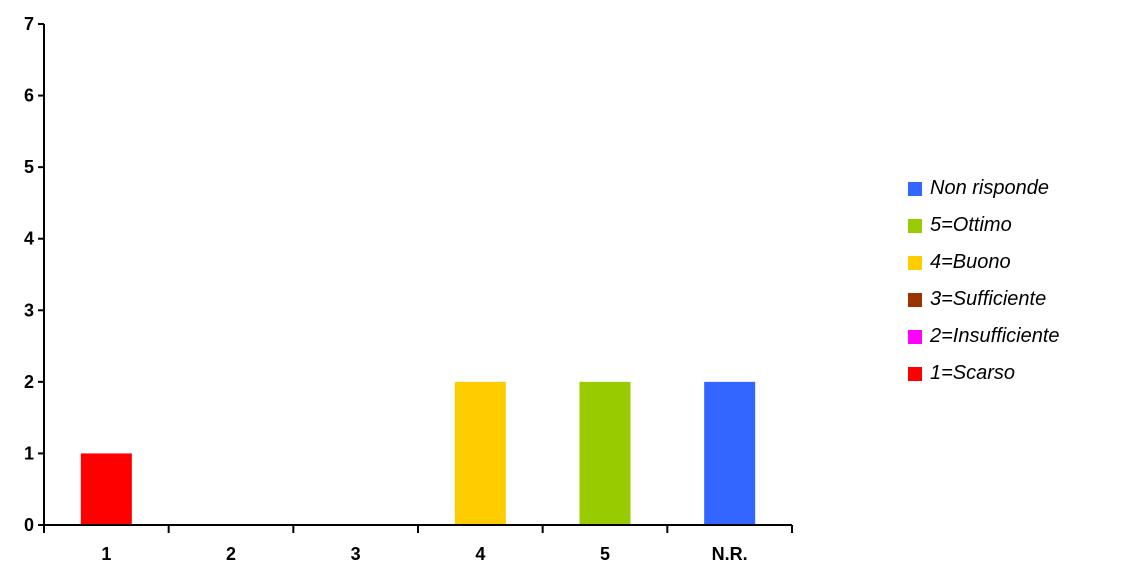 The width and height of the screenshot is (1135, 571). I want to click on y-tick-label: 0, so click(29, 525).